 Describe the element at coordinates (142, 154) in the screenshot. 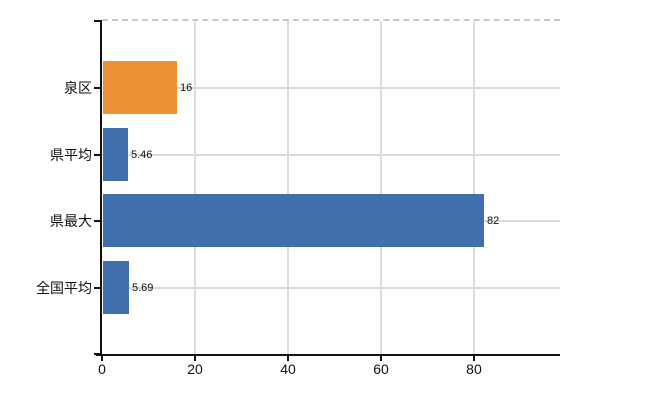

I see `bar-value-label: 5.46` at that location.